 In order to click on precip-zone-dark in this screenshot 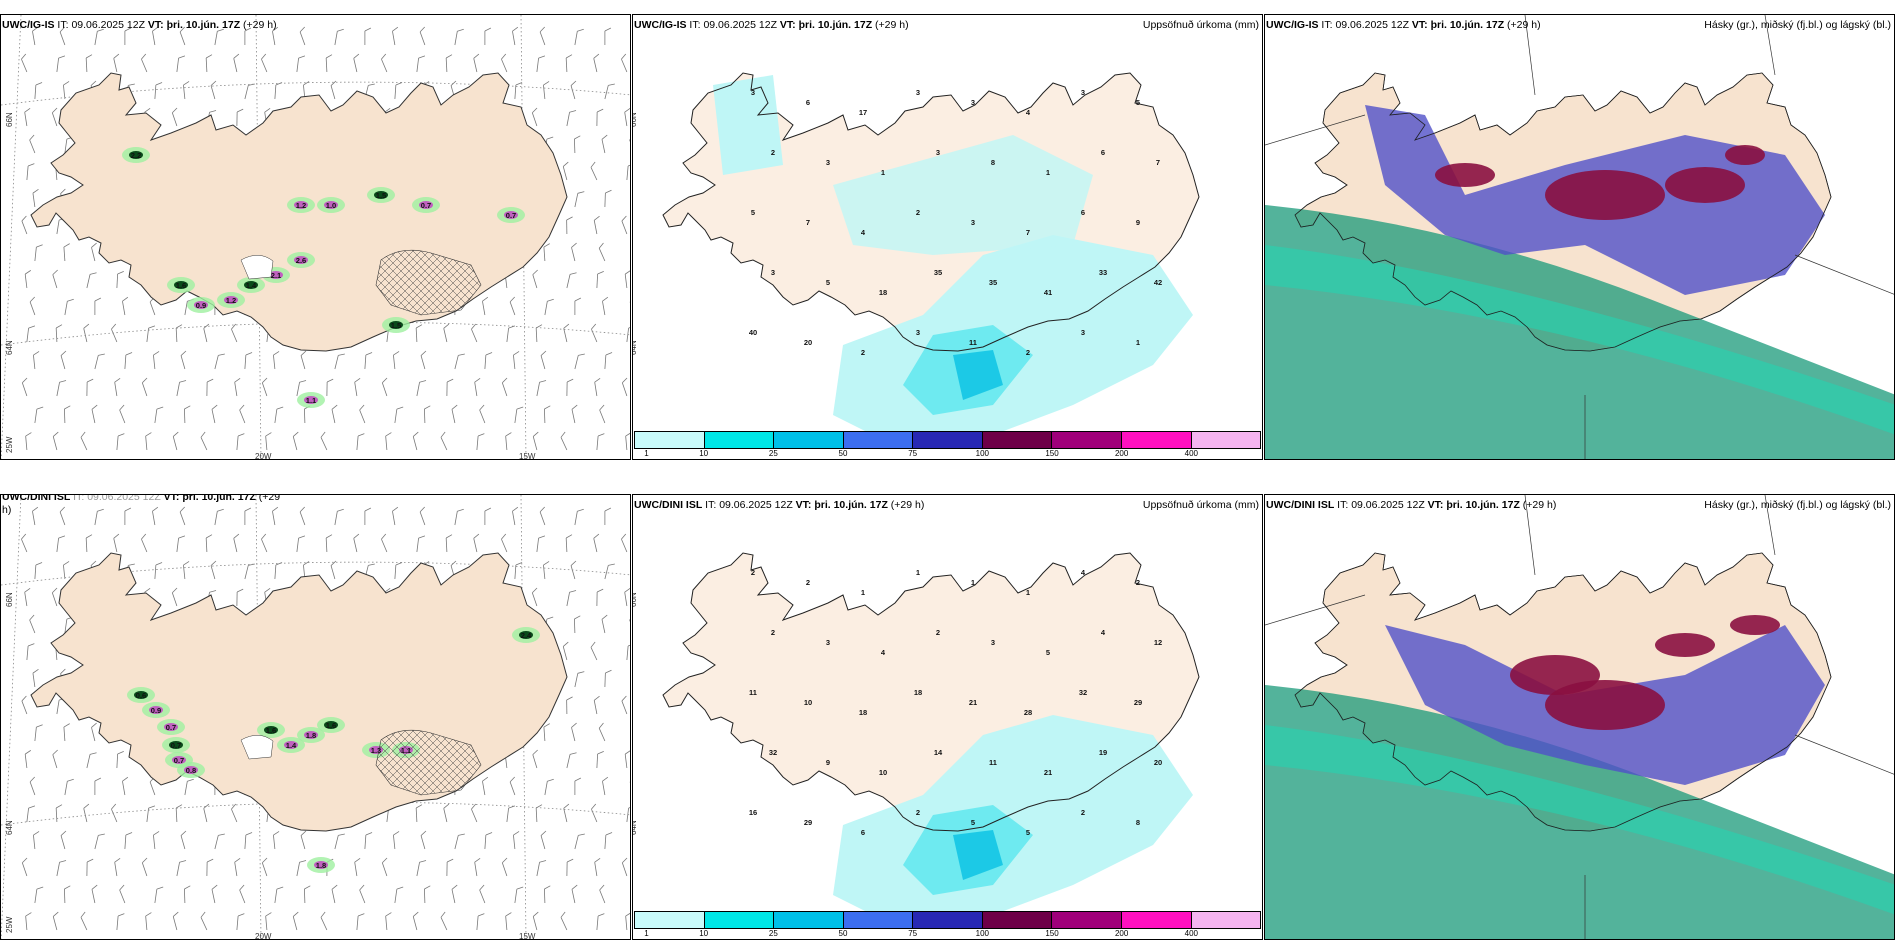, I will do `click(978, 855)`.